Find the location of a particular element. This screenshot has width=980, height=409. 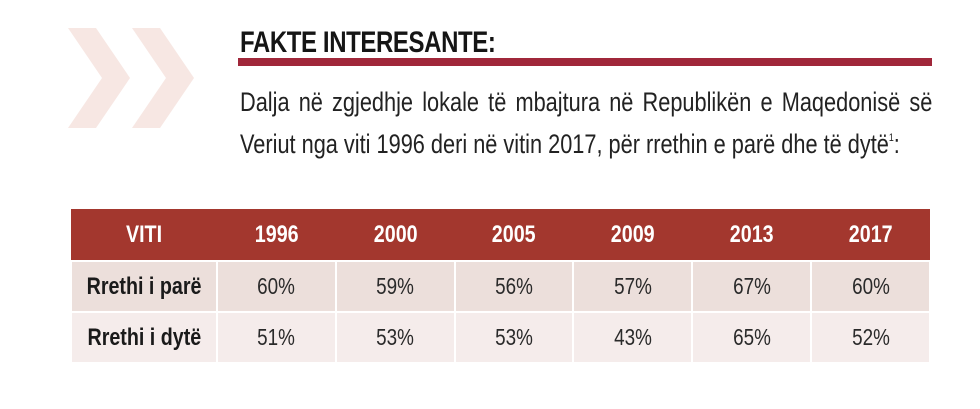

table-row-second-round: Rrethi i dytë 51% 53% 53% 43% 65% 52% is located at coordinates (500, 337).